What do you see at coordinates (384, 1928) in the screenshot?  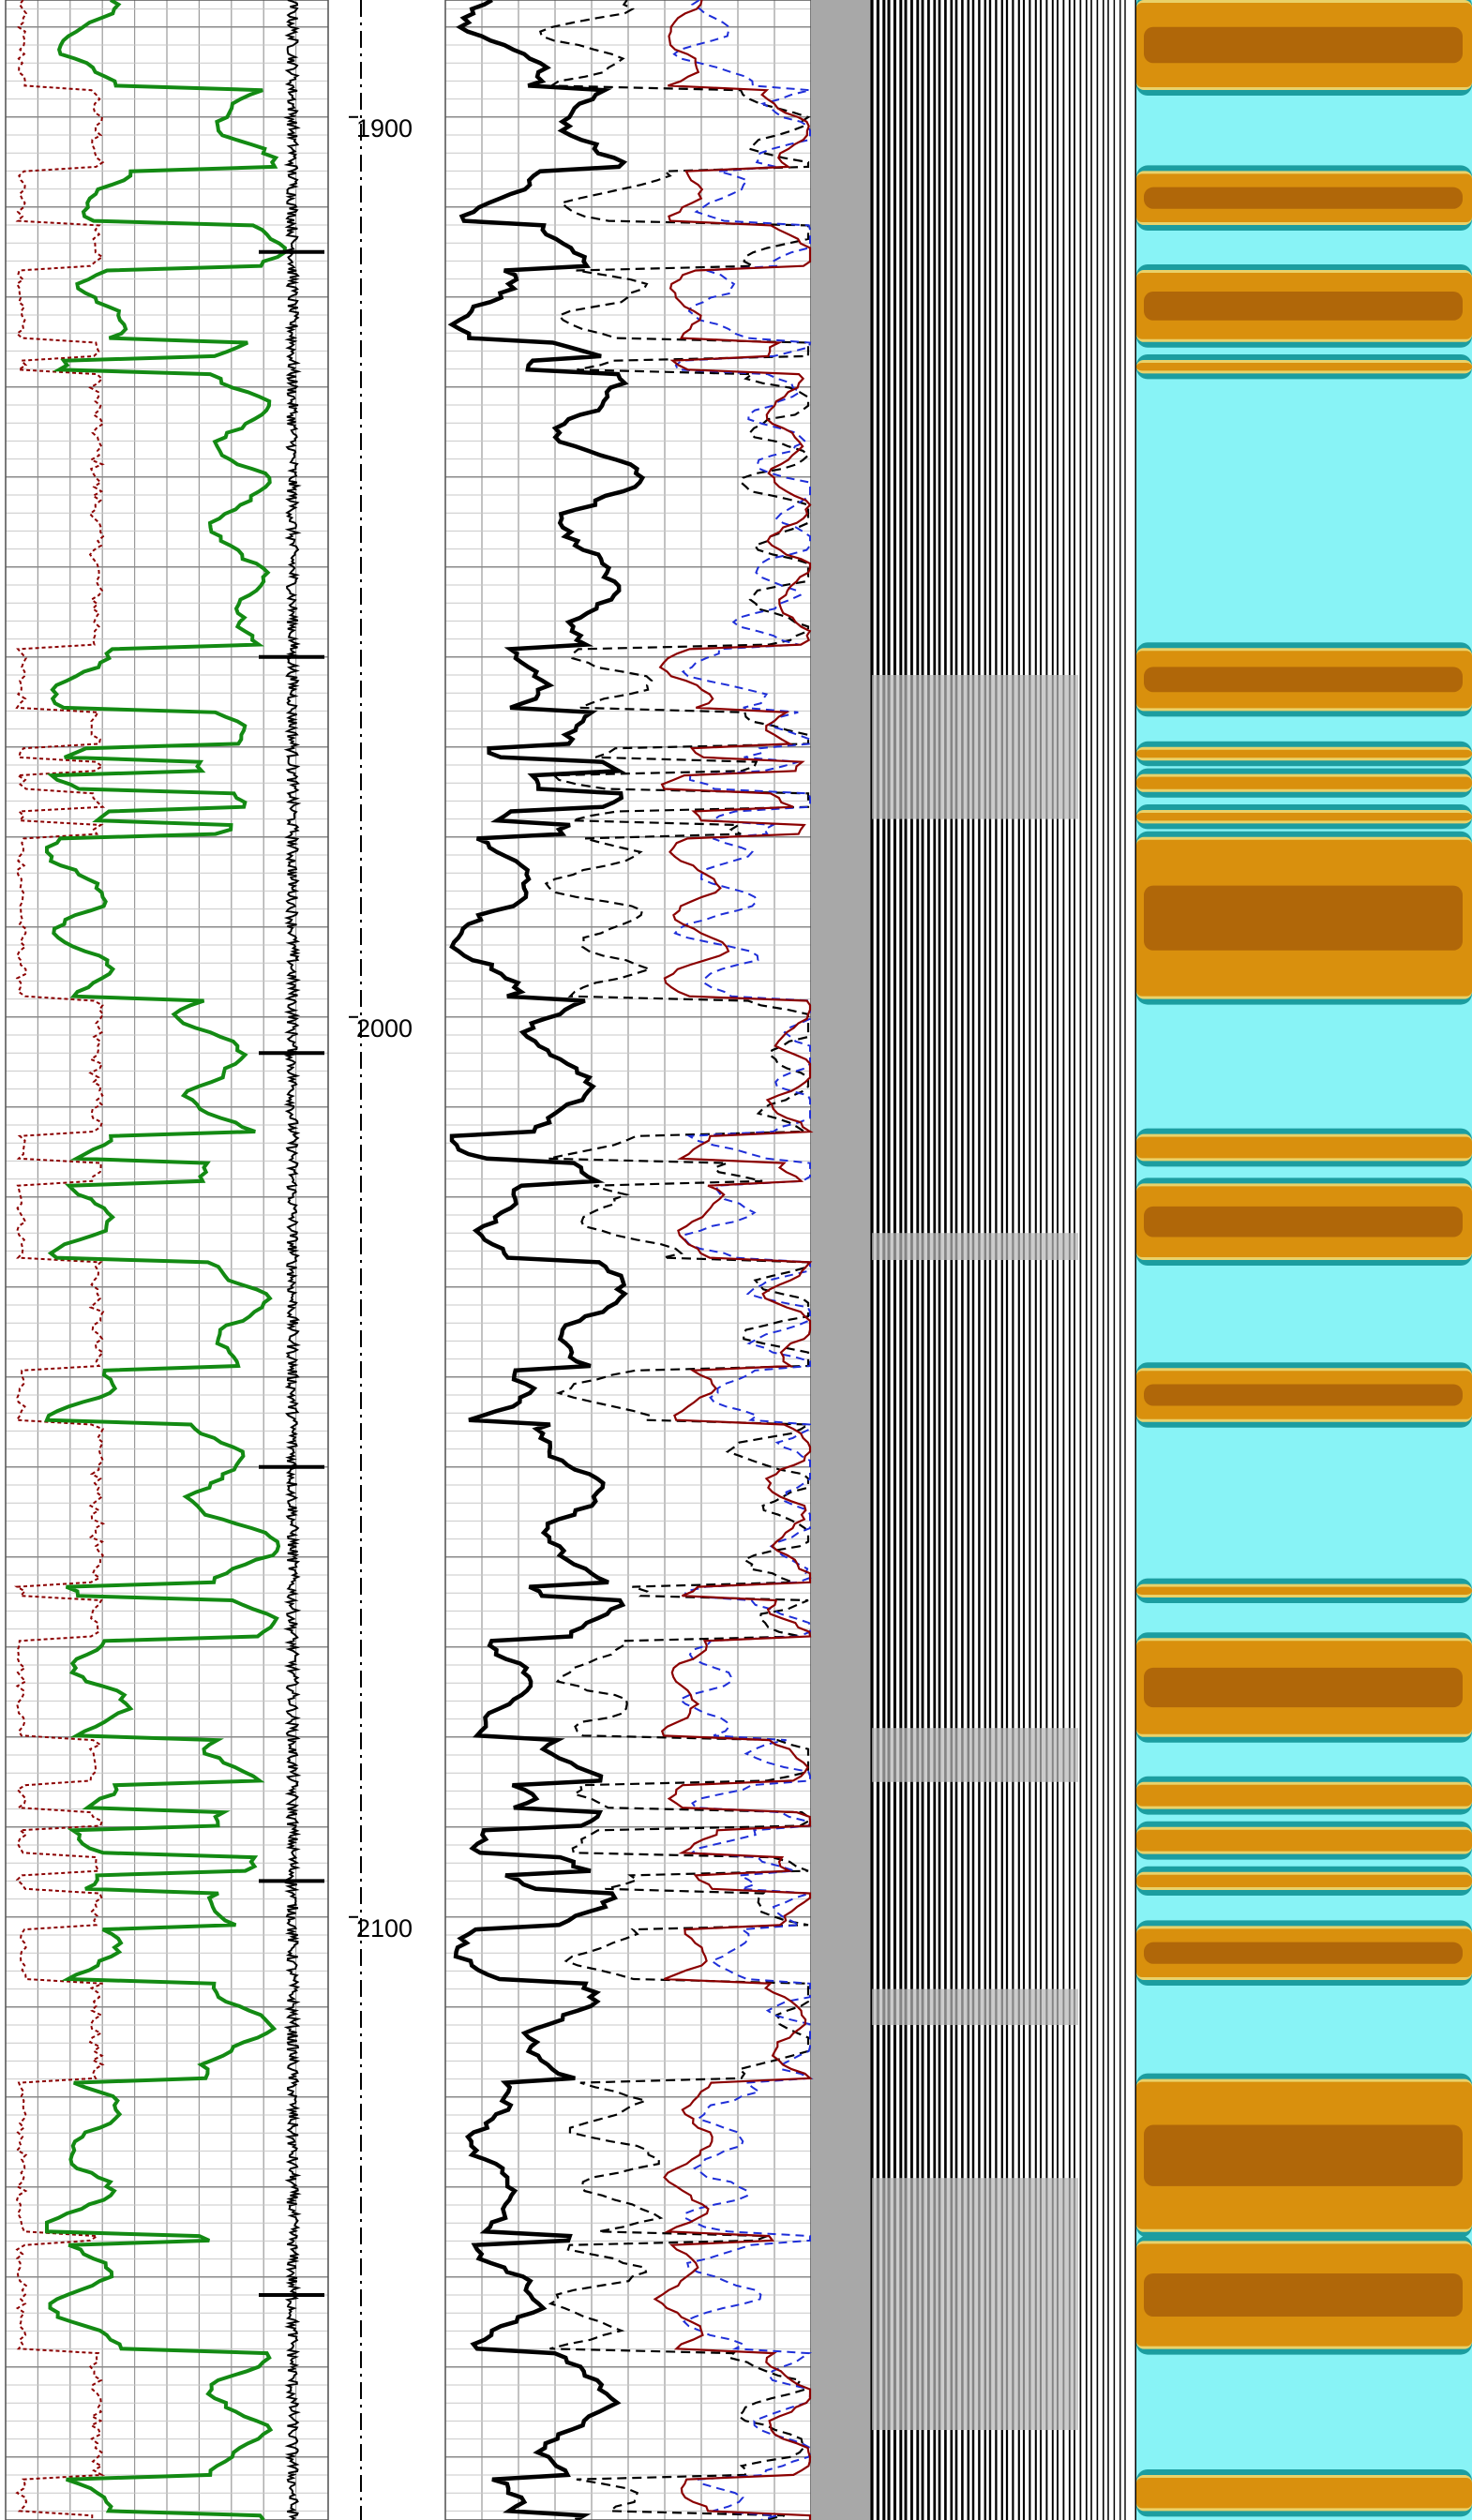 I see `depth-tick-label: 2100` at bounding box center [384, 1928].